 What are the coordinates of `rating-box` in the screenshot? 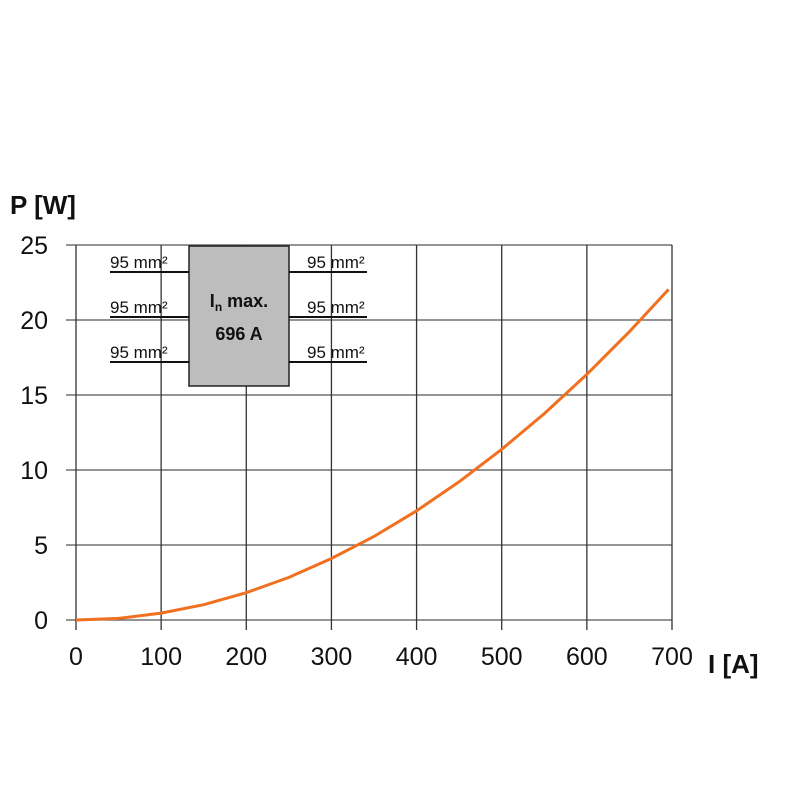 It's located at (239, 316).